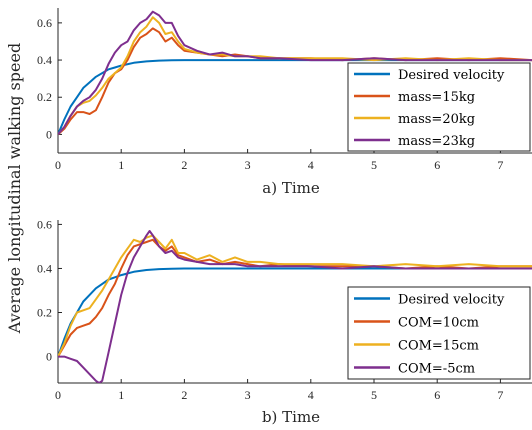 The image size is (532, 430). Describe the element at coordinates (436, 97) in the screenshot. I see `legend-label: mass=15kg` at that location.